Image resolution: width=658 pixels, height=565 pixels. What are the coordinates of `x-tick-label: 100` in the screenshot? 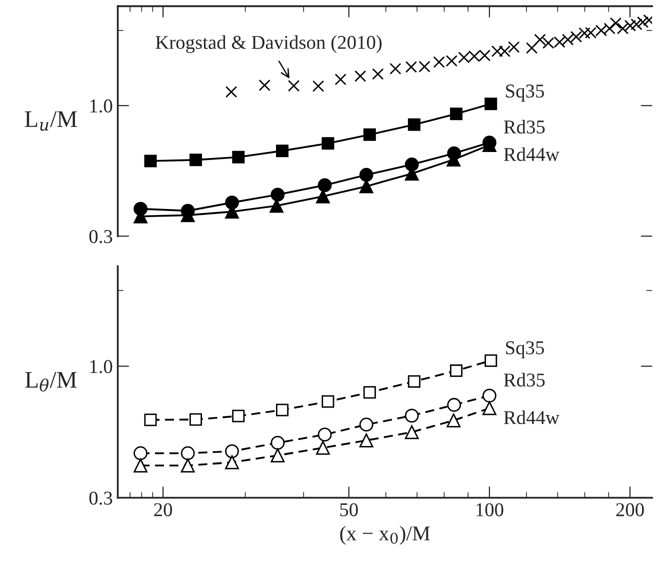 It's located at (490, 509).